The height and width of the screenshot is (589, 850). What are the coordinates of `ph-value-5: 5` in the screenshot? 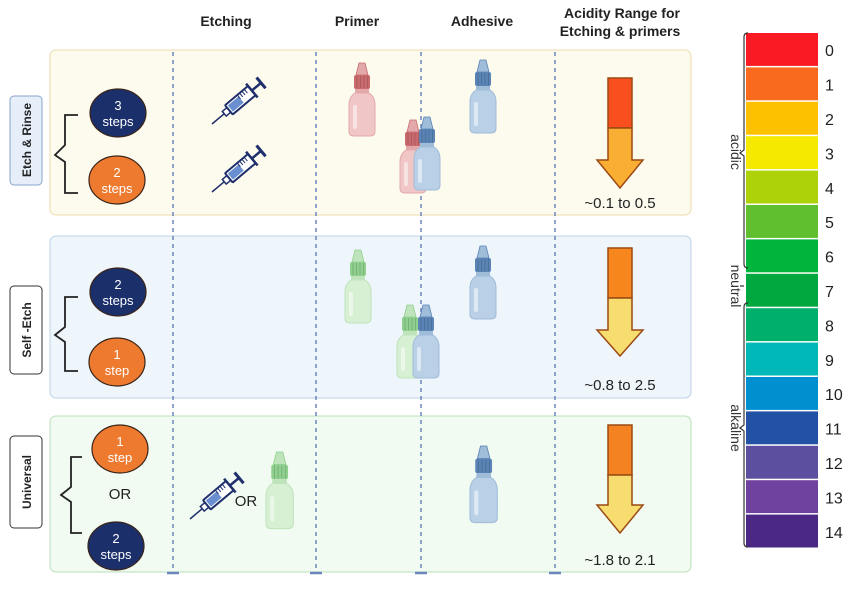 It's located at (829, 223).